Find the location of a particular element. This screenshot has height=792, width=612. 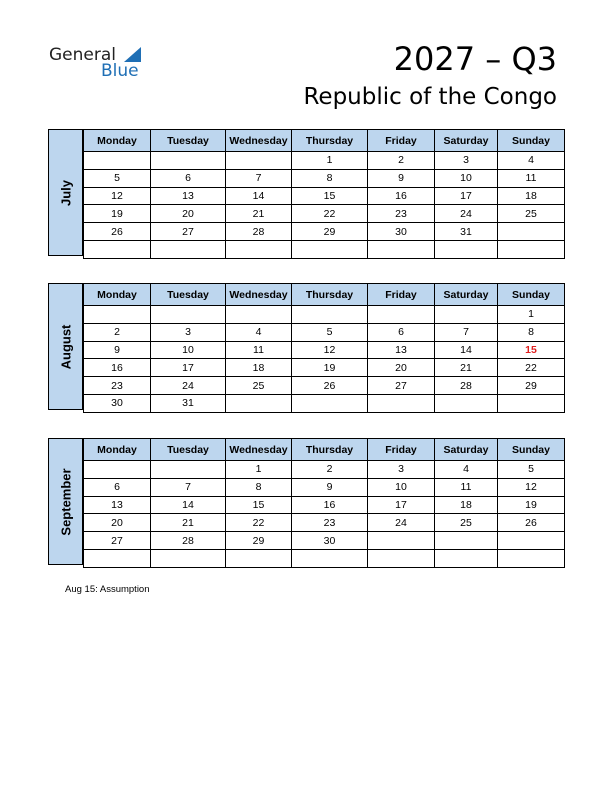

month-name: September is located at coordinates (65, 501).